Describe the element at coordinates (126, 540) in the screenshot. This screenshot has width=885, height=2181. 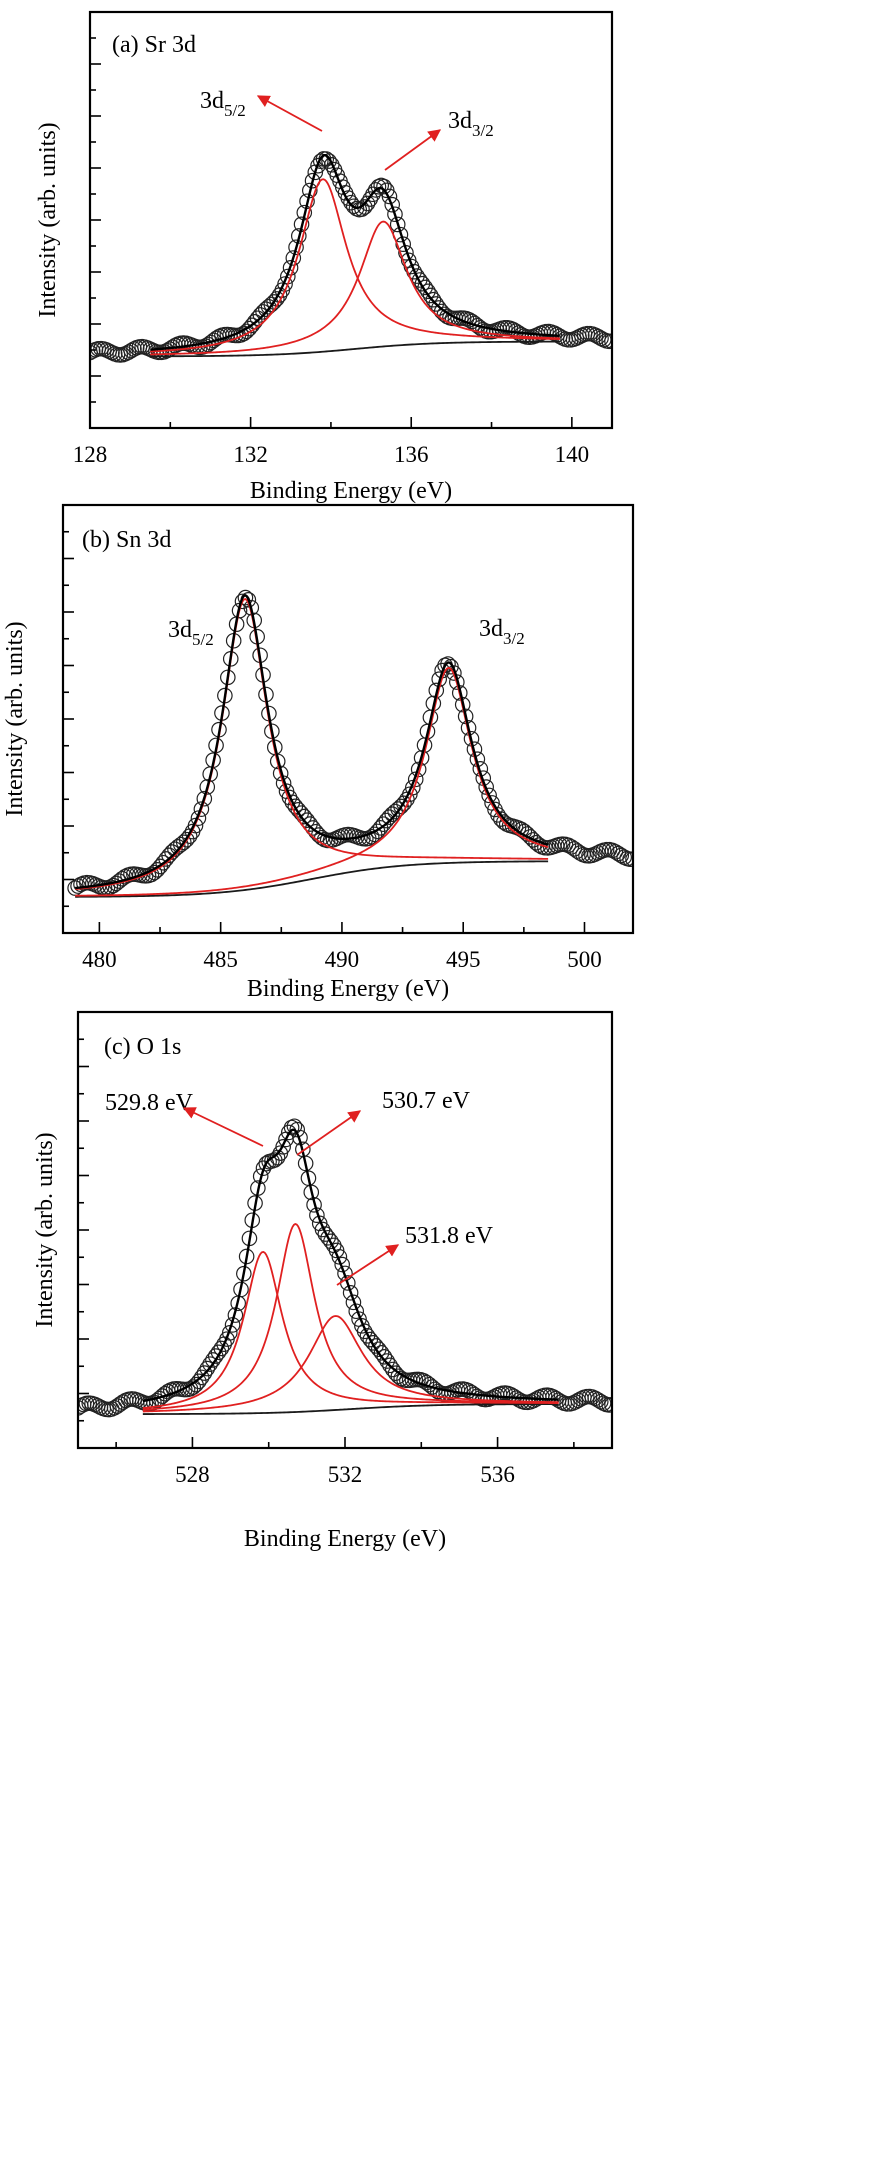
I see `panel-label: (b) Sn 3d` at that location.